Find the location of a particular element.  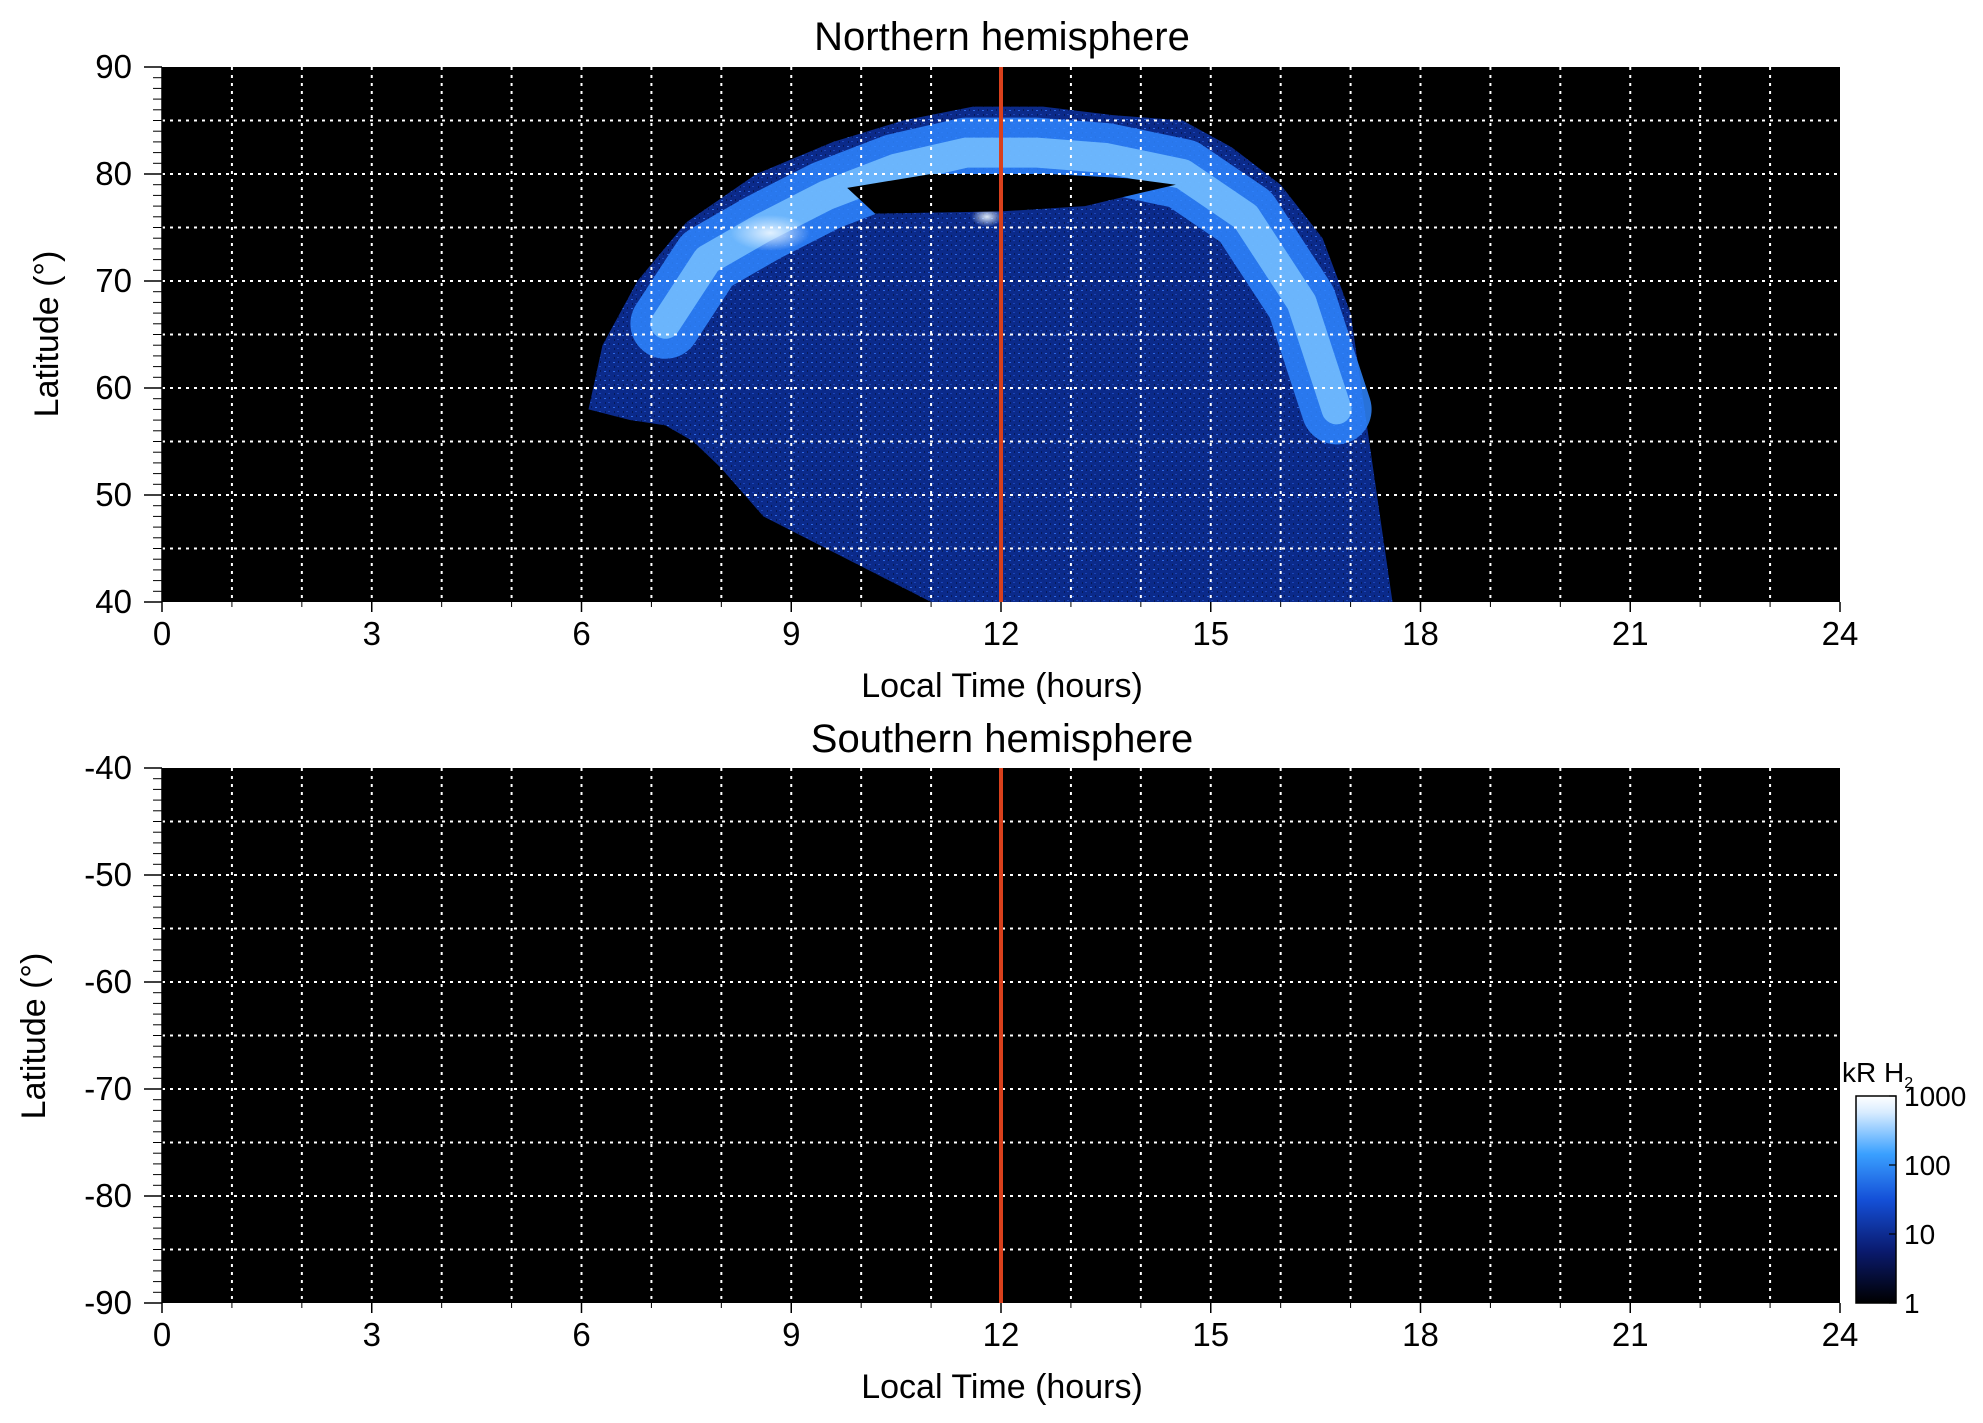

y-tick-label: 90 is located at coordinates (113, 66).